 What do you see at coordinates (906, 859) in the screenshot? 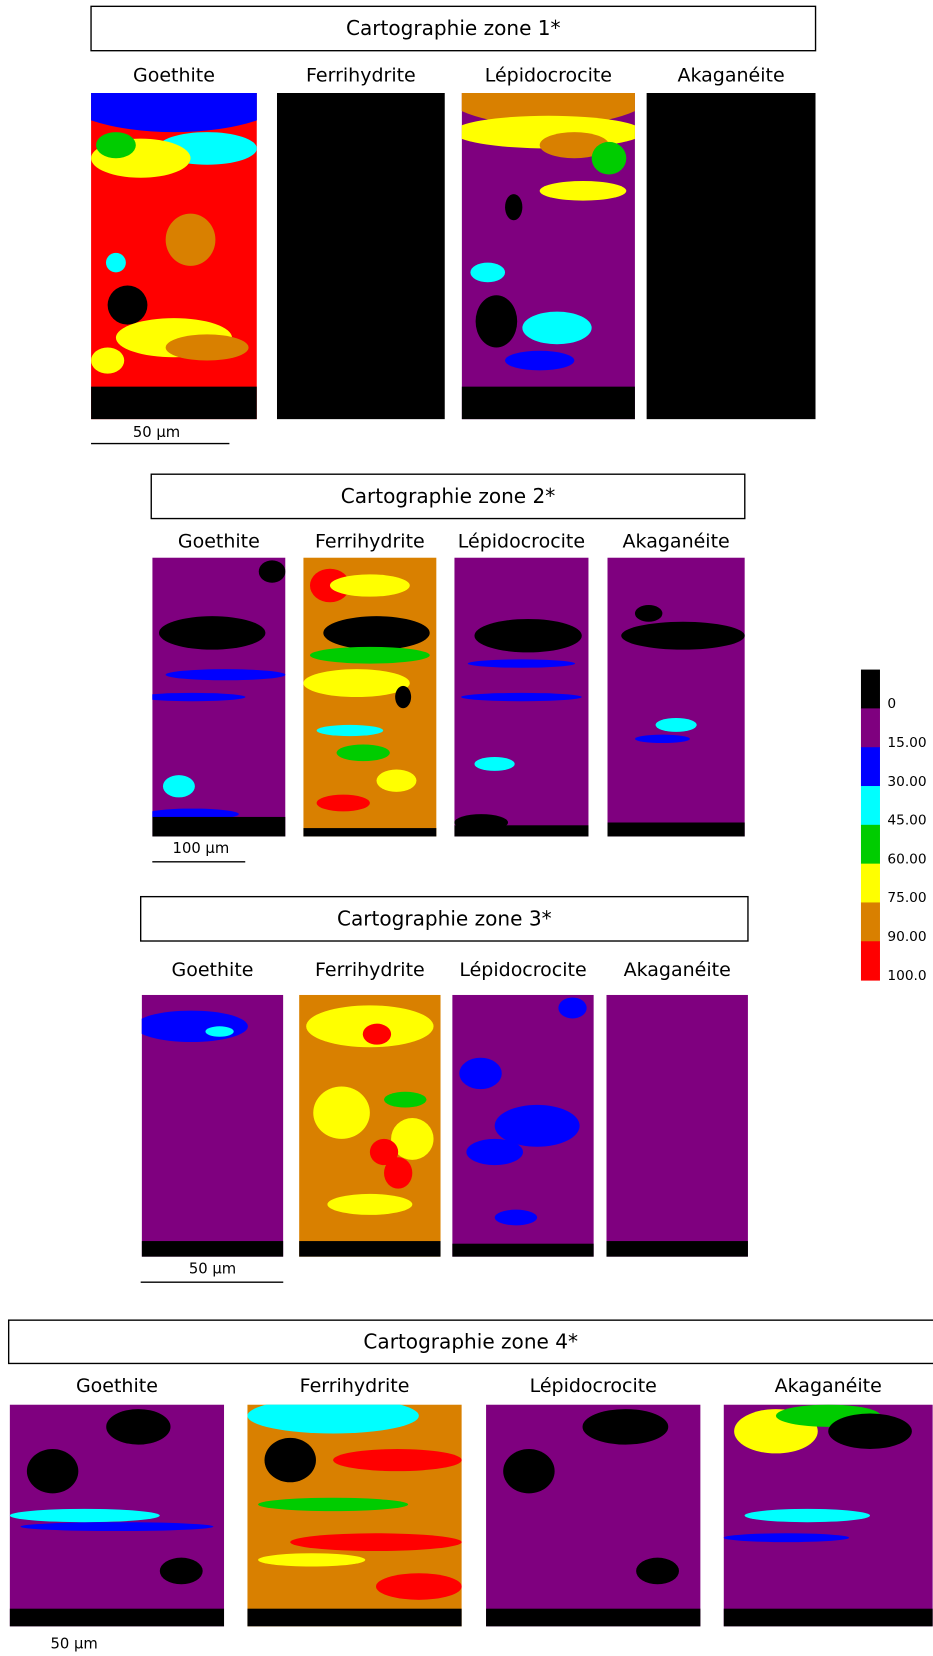
I see `legend-label: 60.00` at bounding box center [906, 859].